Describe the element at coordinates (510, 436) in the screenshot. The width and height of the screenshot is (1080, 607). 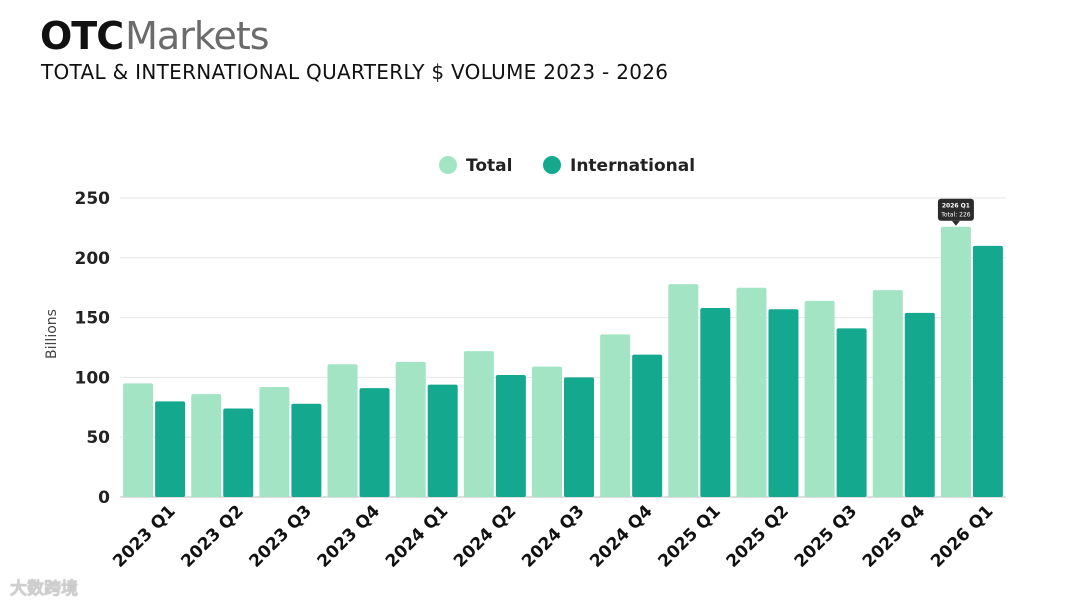
I see `bar-international-2024-q2` at that location.